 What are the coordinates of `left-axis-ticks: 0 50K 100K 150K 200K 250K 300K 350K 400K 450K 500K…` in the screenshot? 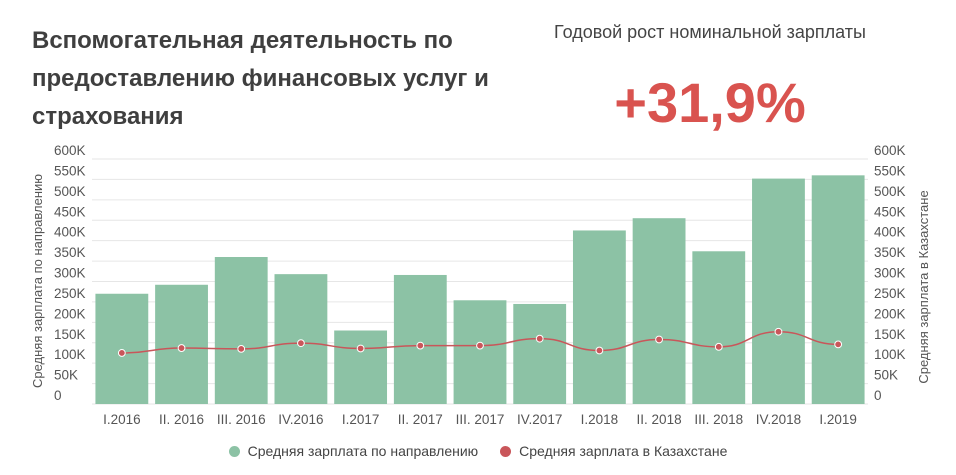 It's located at (70, 273).